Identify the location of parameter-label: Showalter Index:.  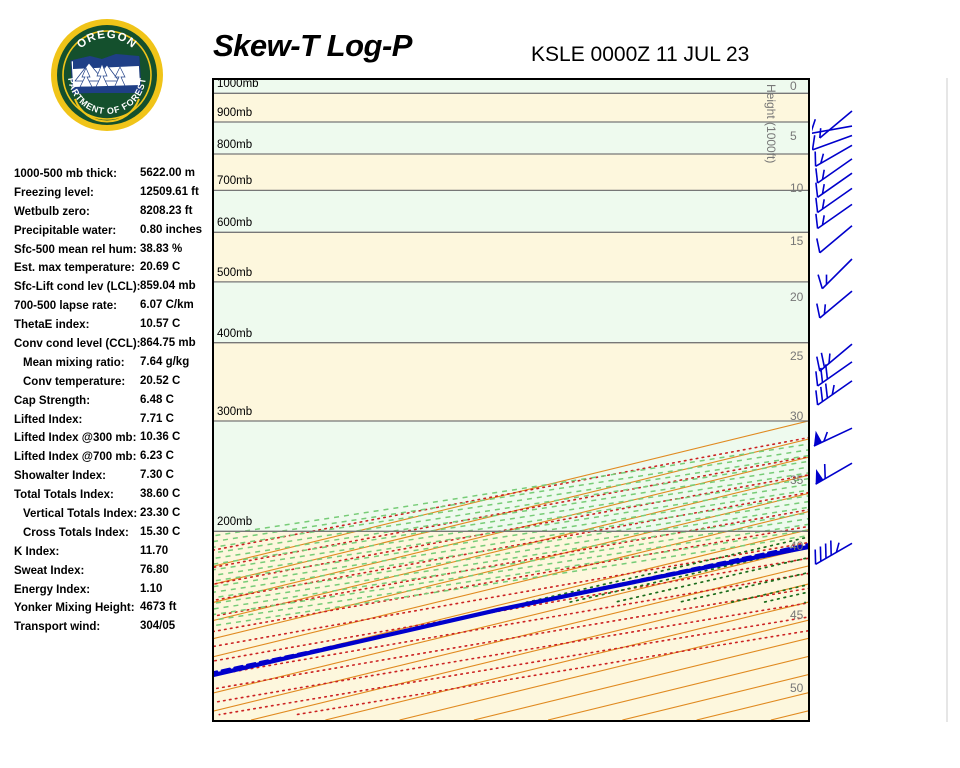
(60, 476).